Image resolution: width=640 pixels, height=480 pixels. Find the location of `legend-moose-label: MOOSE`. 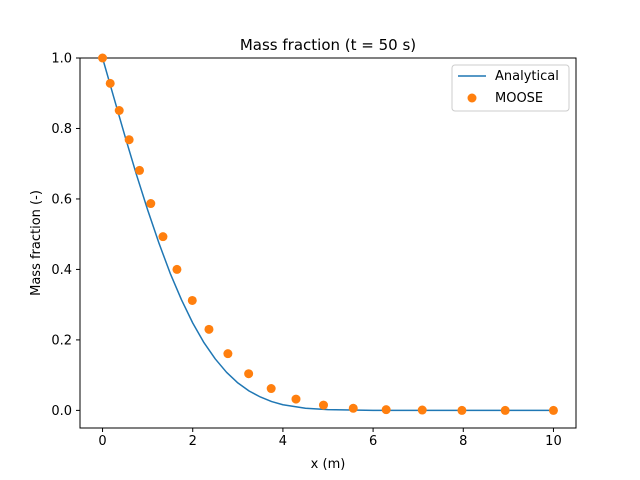

legend-moose-label: MOOSE is located at coordinates (519, 98).